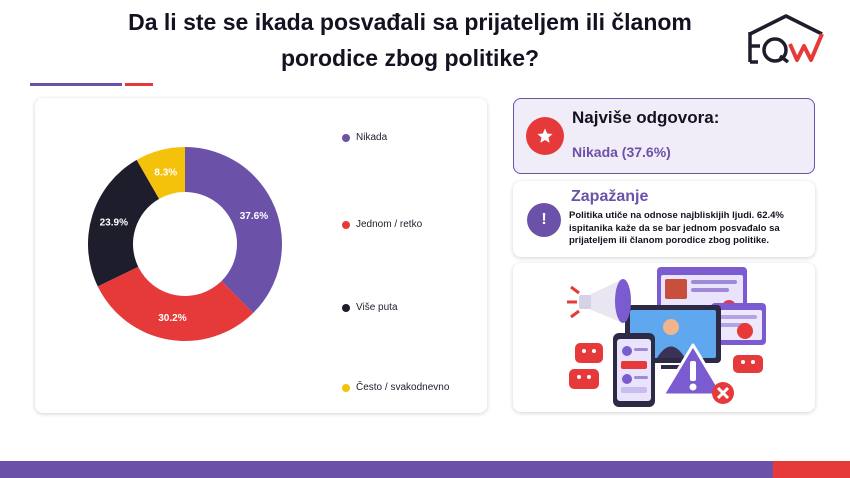 This screenshot has width=850, height=478. What do you see at coordinates (172, 318) in the screenshot?
I see `donut-slice-label-1: 30.2%` at bounding box center [172, 318].